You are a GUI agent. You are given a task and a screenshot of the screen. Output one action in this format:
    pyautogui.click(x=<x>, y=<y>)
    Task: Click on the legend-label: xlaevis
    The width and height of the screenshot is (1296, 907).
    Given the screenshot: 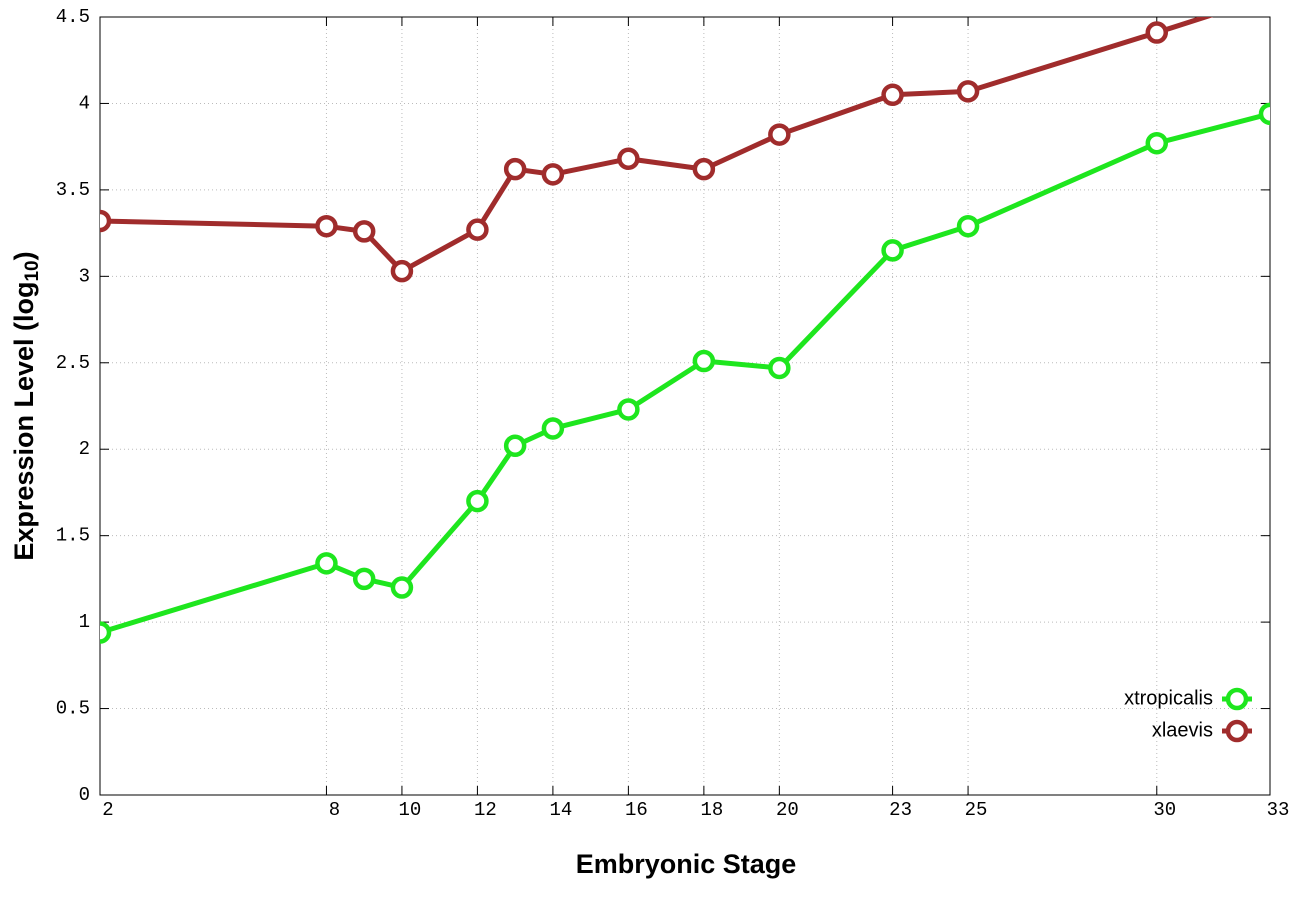 What is the action you would take?
    pyautogui.click(x=1182, y=730)
    